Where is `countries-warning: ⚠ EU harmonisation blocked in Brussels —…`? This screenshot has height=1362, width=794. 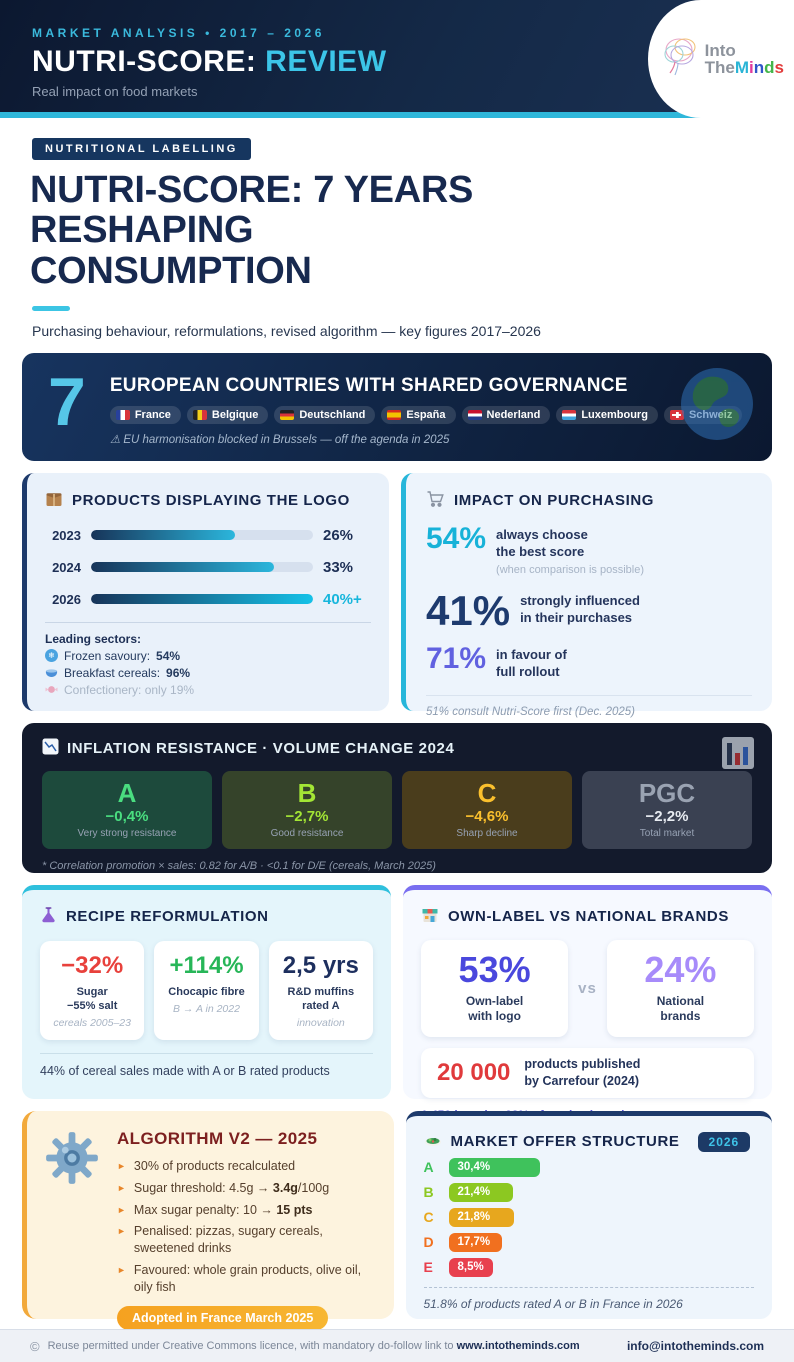 countries-warning: ⚠ EU harmonisation blocked in Brussels —… is located at coordinates (279, 439).